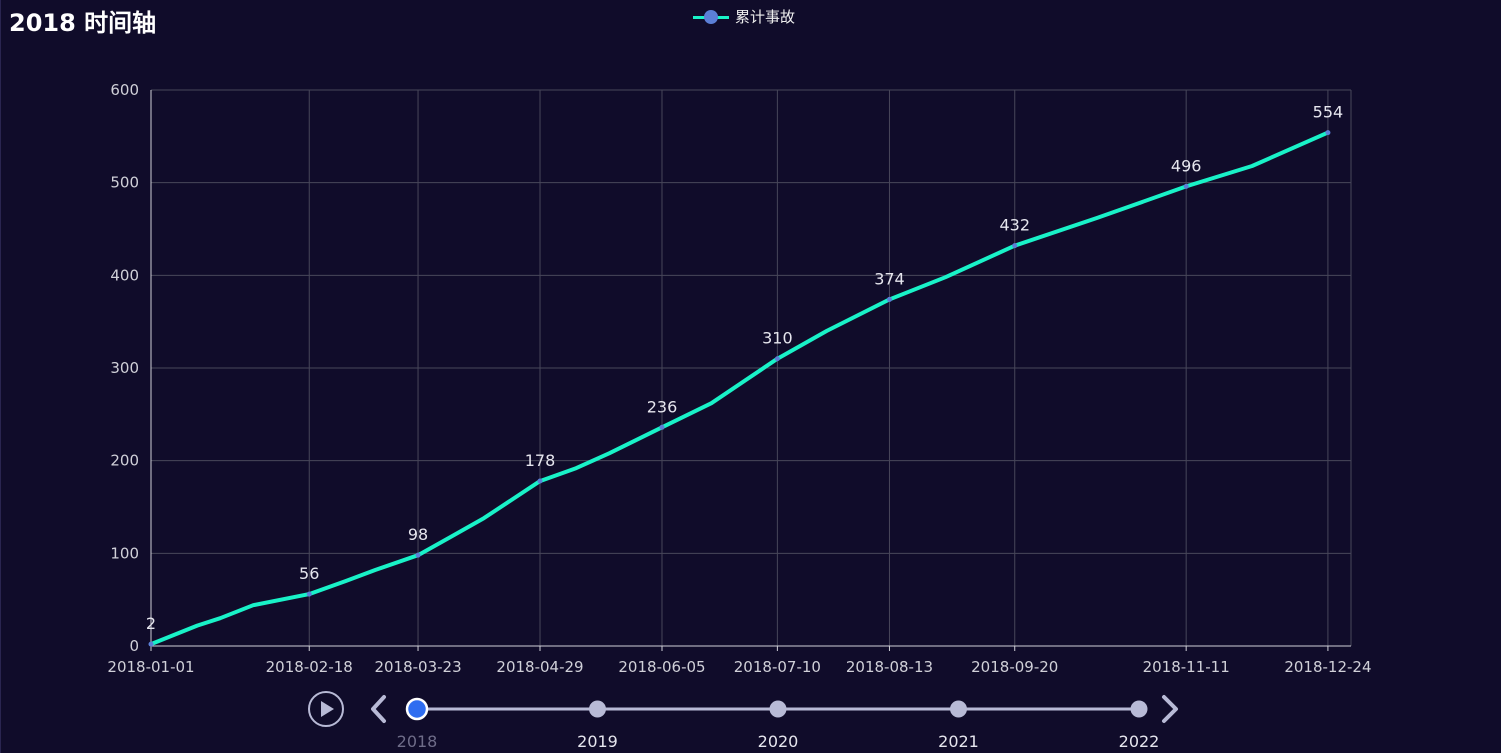 The image size is (1501, 753). I want to click on chevron-left-icon, so click(378, 709).